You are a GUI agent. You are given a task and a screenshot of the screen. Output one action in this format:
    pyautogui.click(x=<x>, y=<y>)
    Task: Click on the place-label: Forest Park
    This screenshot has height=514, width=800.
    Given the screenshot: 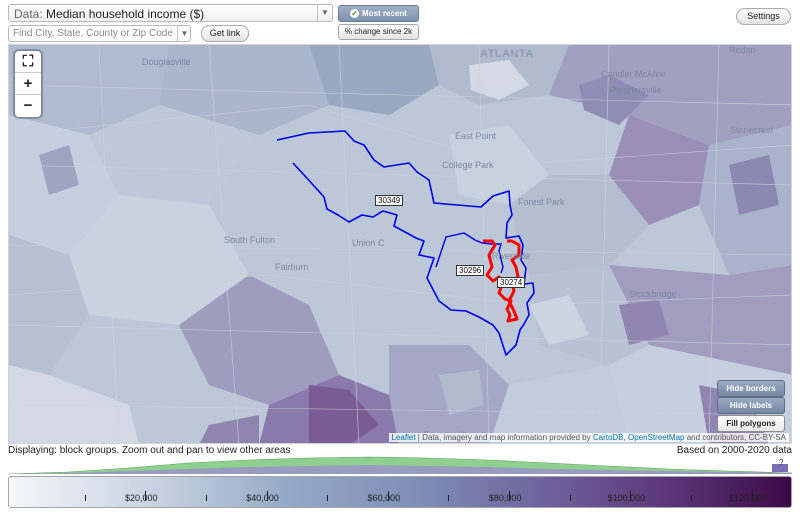 What is the action you would take?
    pyautogui.click(x=541, y=202)
    